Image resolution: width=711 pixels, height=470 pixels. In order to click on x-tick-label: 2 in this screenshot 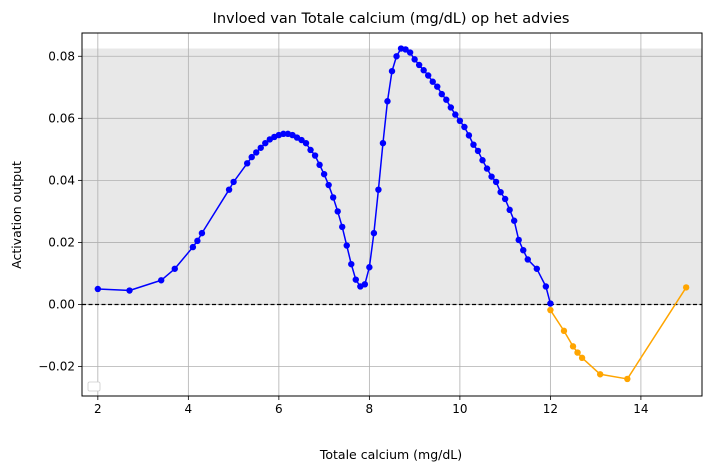, I will do `click(98, 409)`.